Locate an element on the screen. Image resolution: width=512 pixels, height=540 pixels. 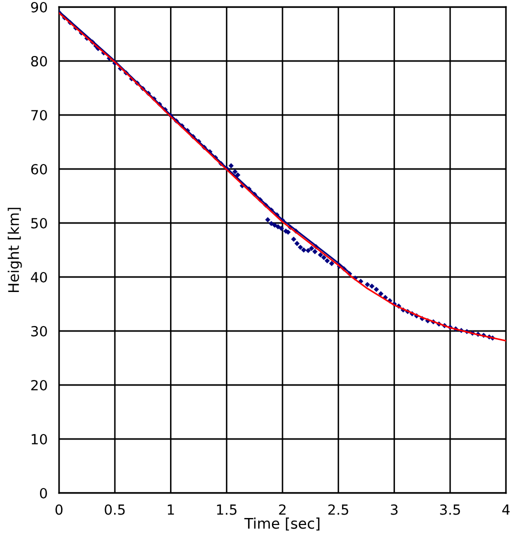
y-tick-label: 30 is located at coordinates (39, 331).